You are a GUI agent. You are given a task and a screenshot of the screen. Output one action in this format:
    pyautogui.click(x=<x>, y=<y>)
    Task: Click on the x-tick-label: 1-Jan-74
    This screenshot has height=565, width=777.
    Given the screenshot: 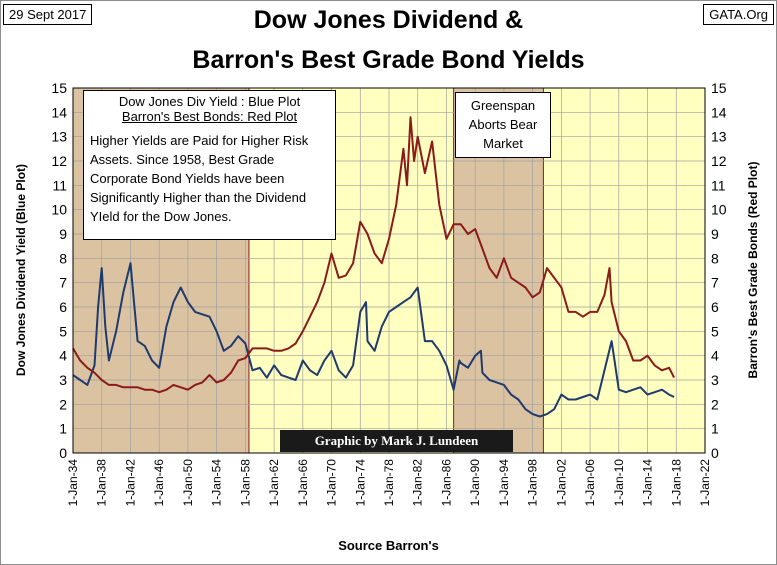 What is the action you would take?
    pyautogui.click(x=360, y=483)
    